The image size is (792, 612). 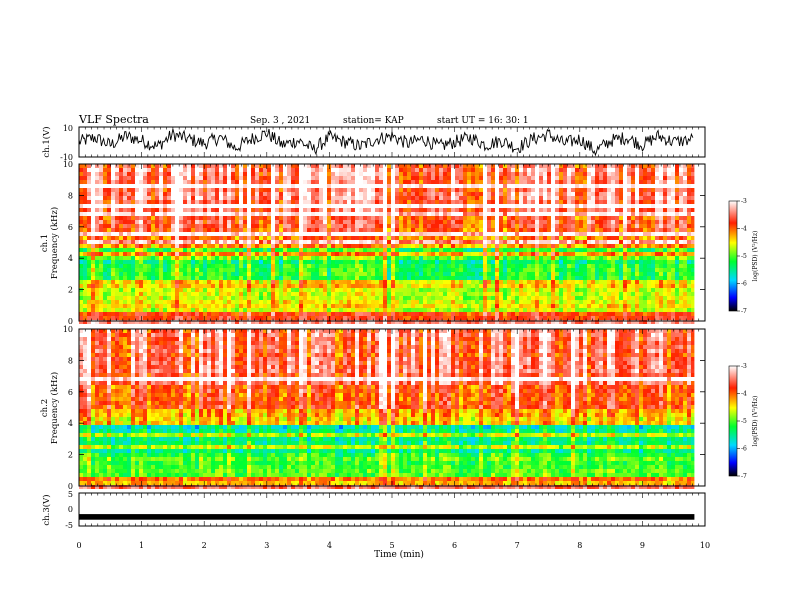 What do you see at coordinates (66, 157) in the screenshot?
I see `ch1-ytick-bottom: -10` at bounding box center [66, 157].